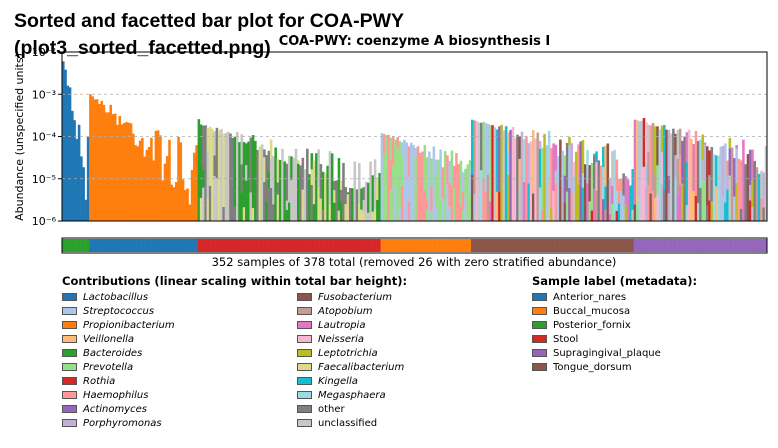 This screenshot has height=448, width=778. Describe the element at coordinates (615, 281) in the screenshot. I see `sample-legend-title: Sample label (metadata):` at that location.